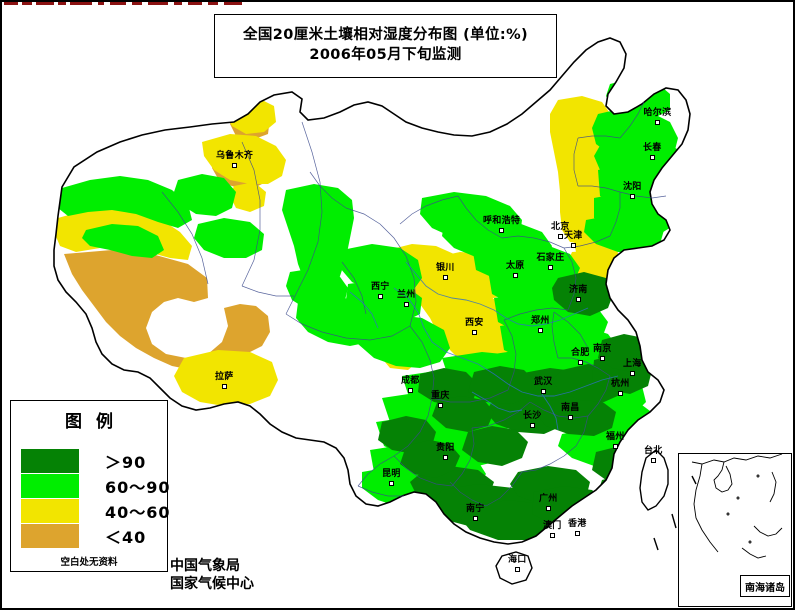 Image resolution: width=795 pixels, height=610 pixels. Describe the element at coordinates (474, 323) in the screenshot. I see `city-label-西安: 西安` at that location.